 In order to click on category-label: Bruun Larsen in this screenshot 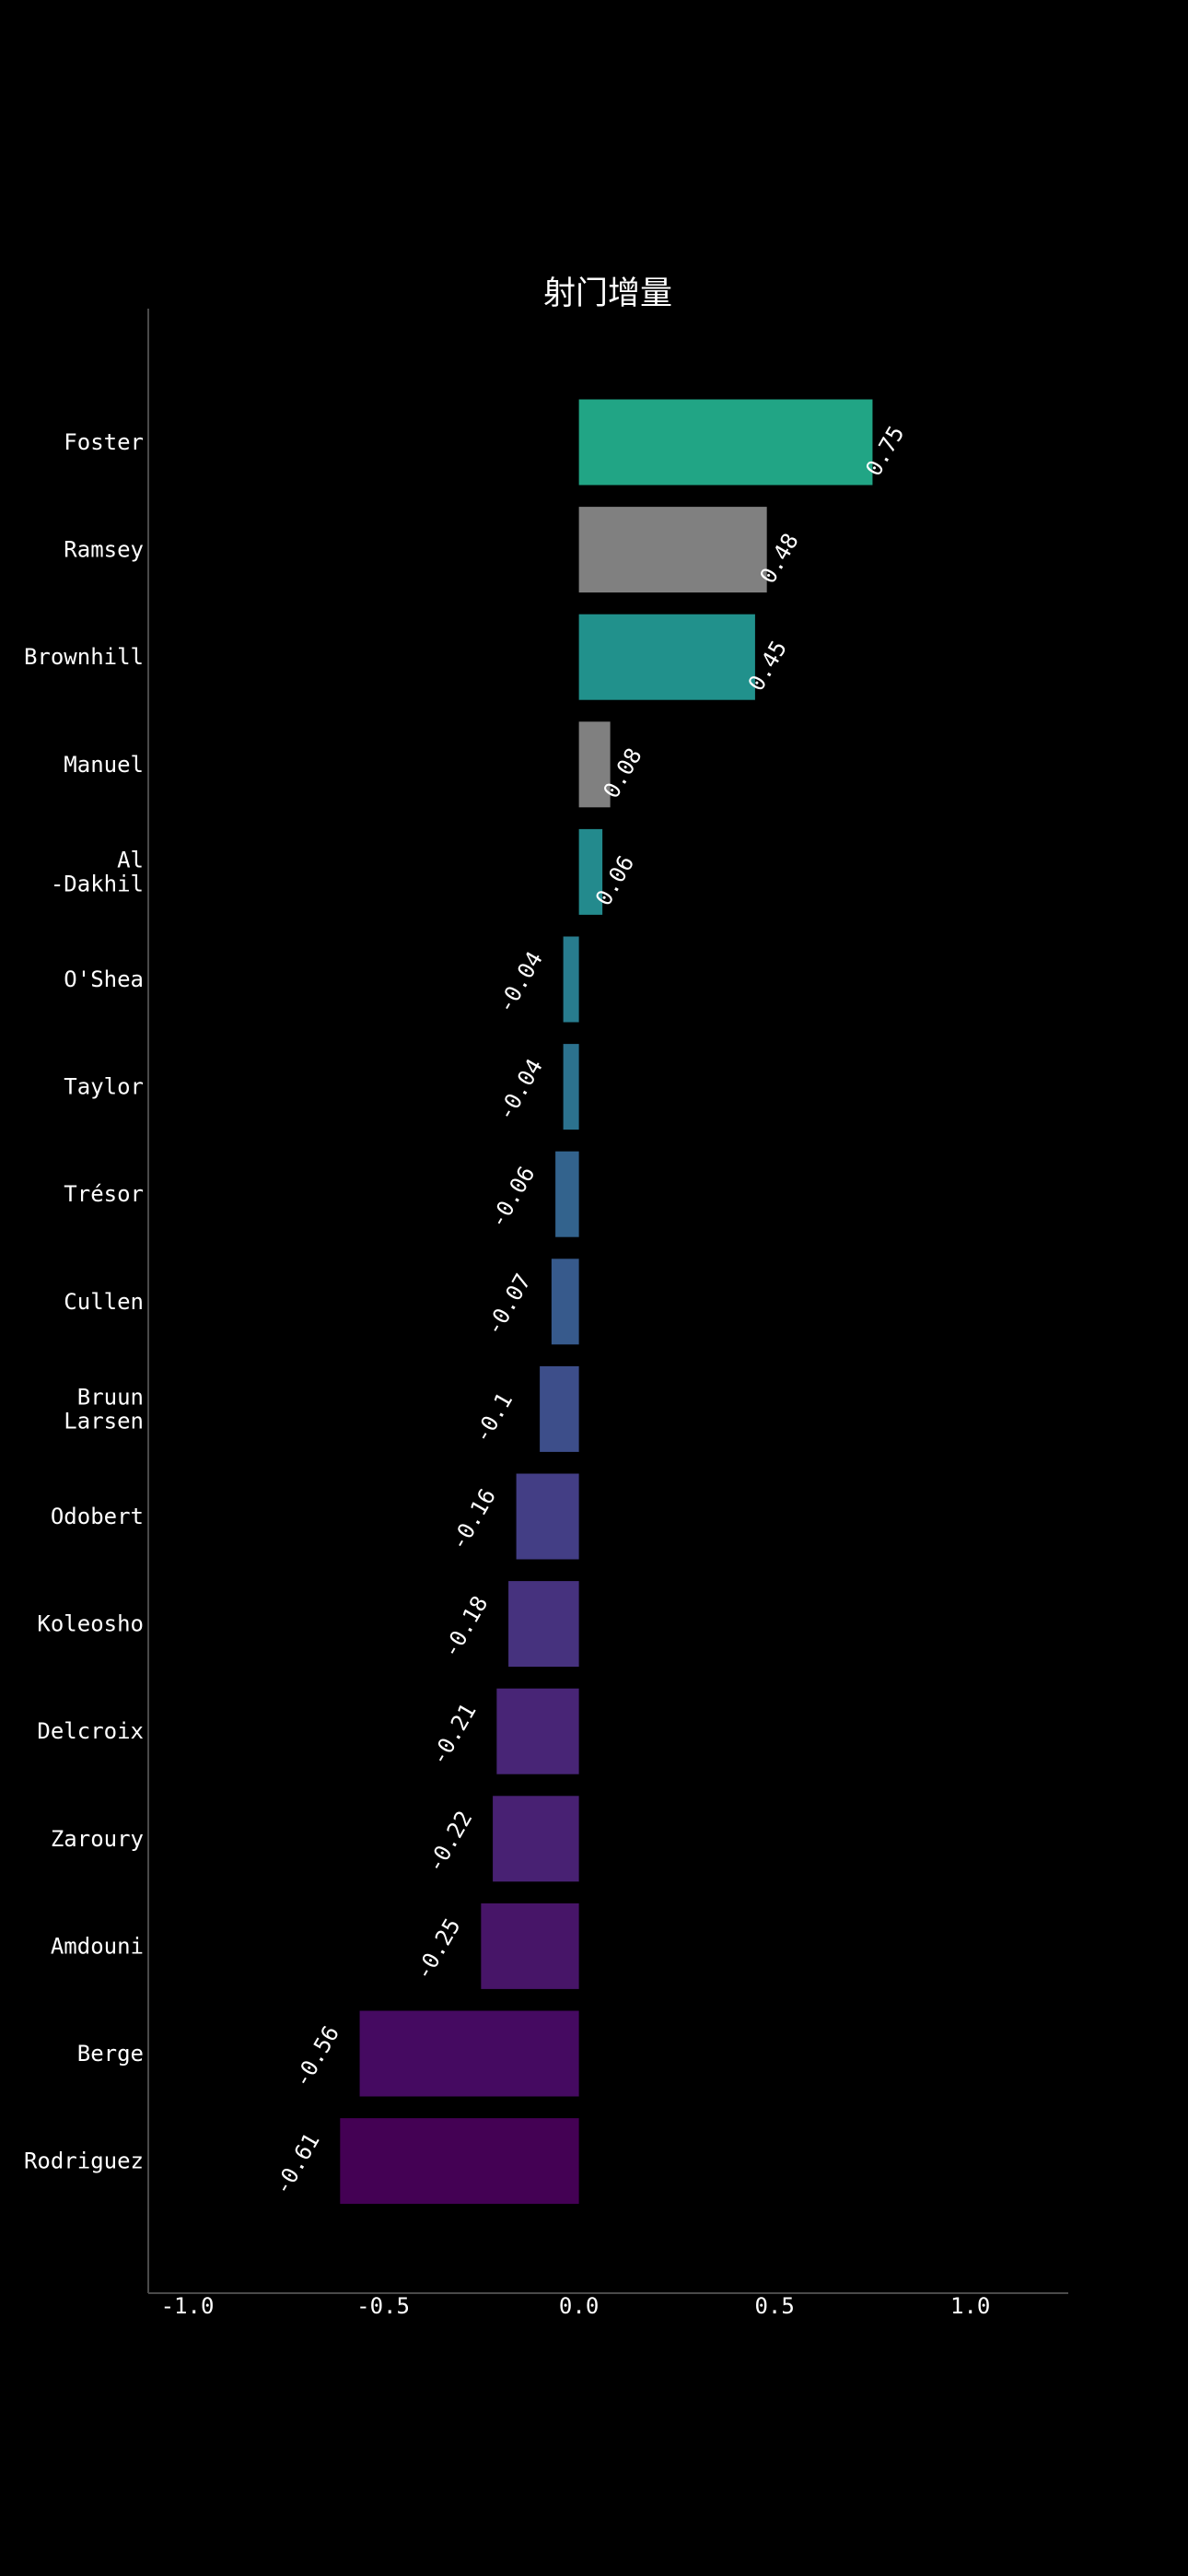, I will do `click(104, 1409)`.